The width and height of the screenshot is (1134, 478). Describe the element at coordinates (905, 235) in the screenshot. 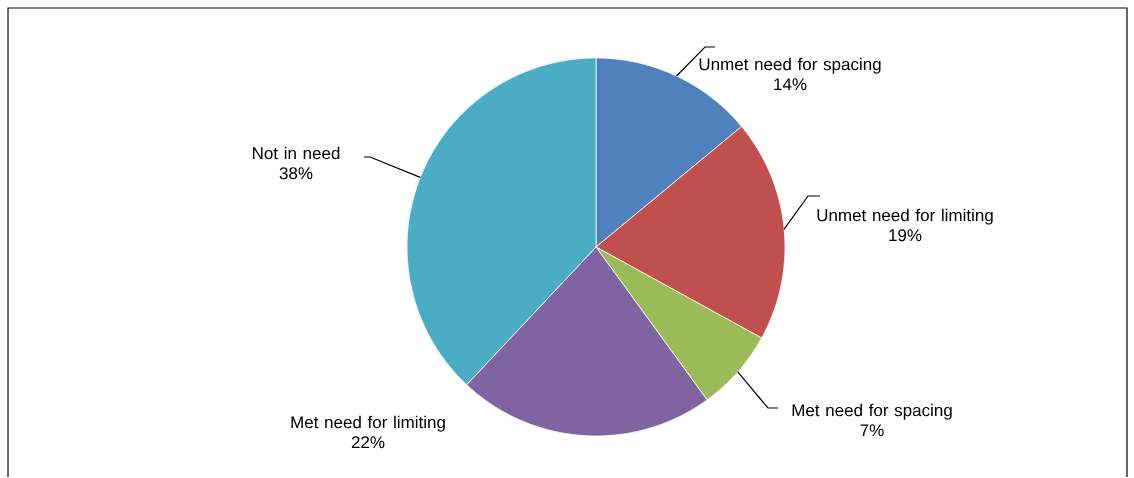

I see `data-label: 19%` at that location.